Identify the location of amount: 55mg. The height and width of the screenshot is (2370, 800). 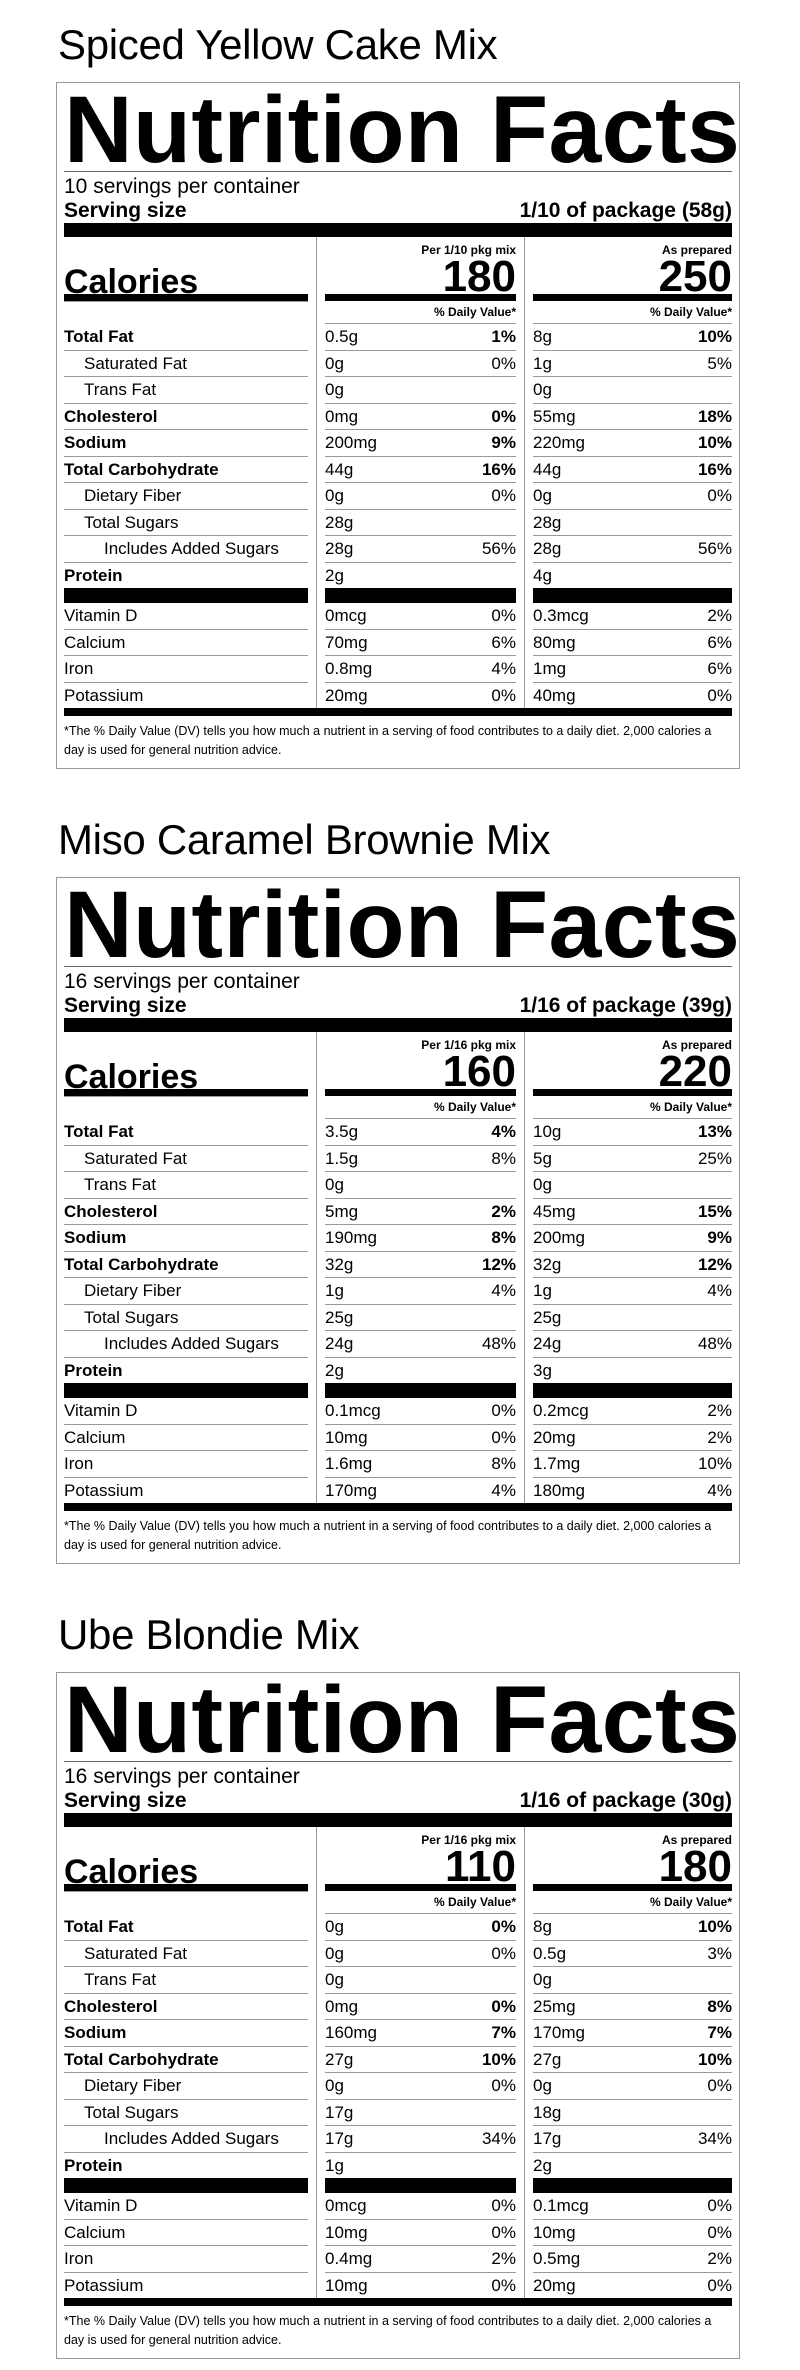
(554, 416).